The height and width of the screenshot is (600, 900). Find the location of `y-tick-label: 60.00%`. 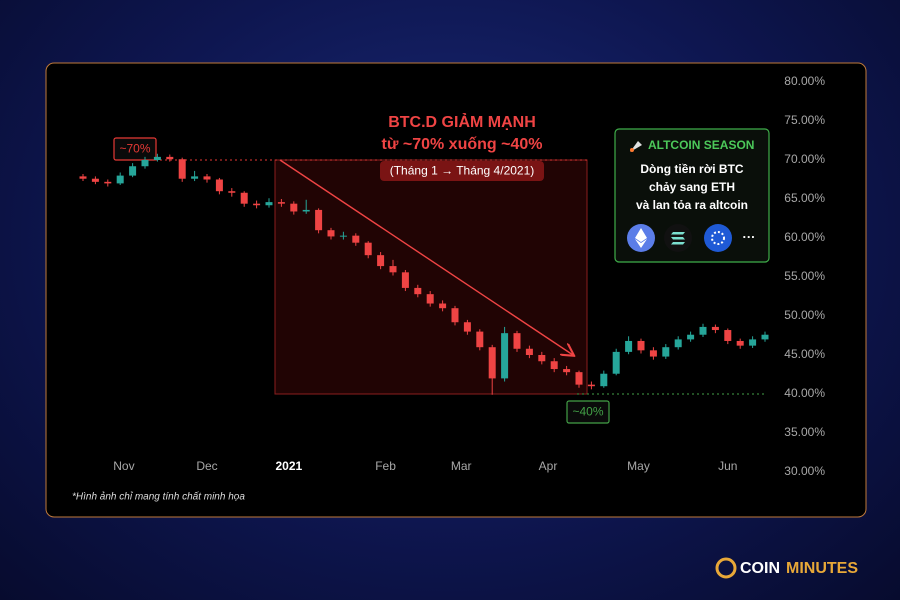

y-tick-label: 60.00% is located at coordinates (804, 237).